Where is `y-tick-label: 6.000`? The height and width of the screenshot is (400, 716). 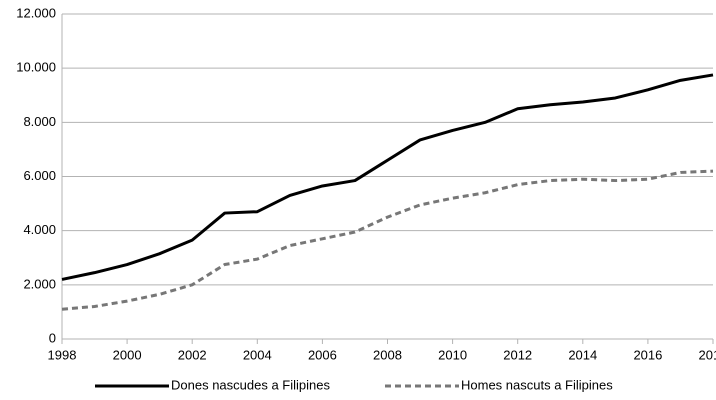 y-tick-label: 6.000 is located at coordinates (39, 175).